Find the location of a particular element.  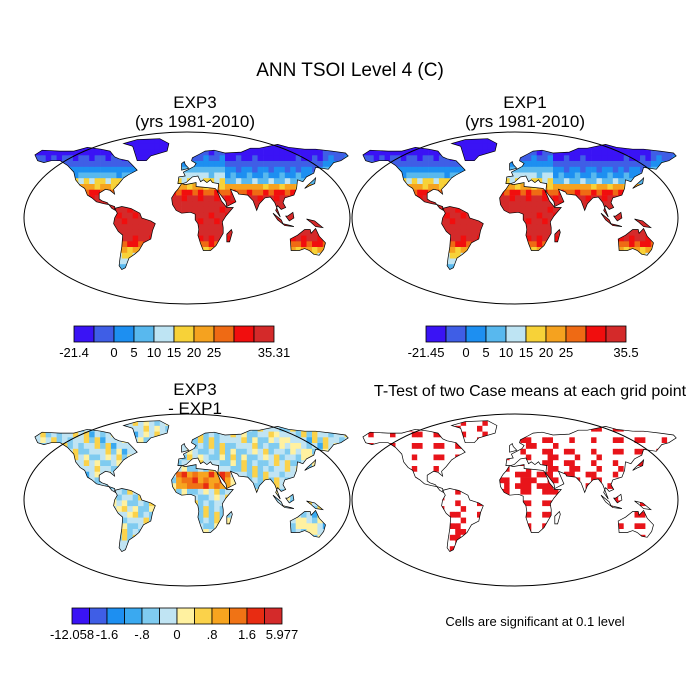

colorbar-tick-label: -12.058 is located at coordinates (72, 634).